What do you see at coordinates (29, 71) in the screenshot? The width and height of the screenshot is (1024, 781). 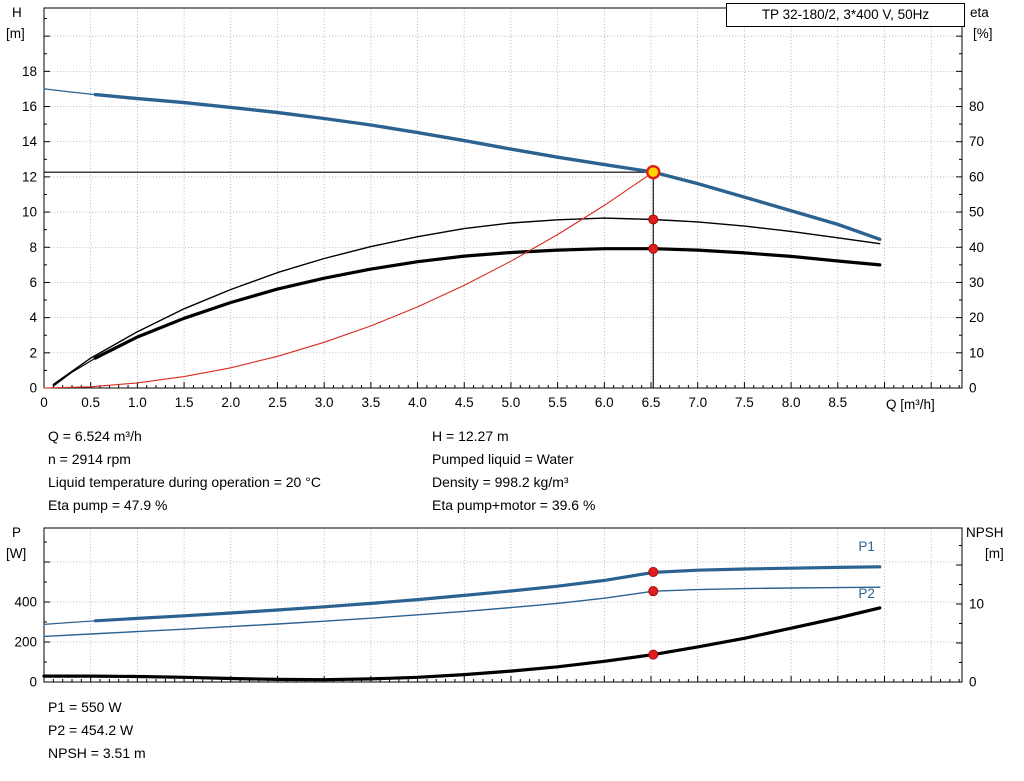 I see `left-tick-label: 18` at bounding box center [29, 71].